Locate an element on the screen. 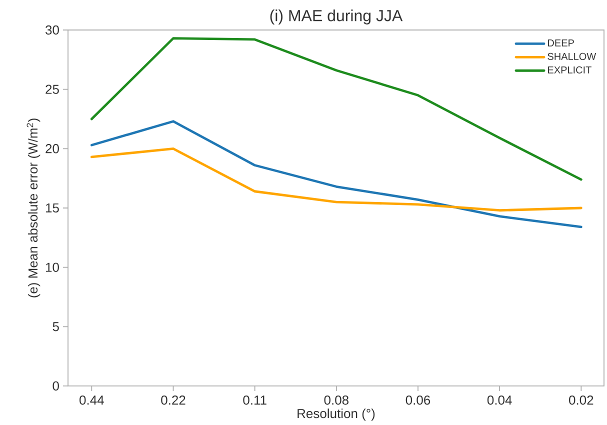 The image size is (607, 425). x-tick-label: 0.11 is located at coordinates (254, 400).